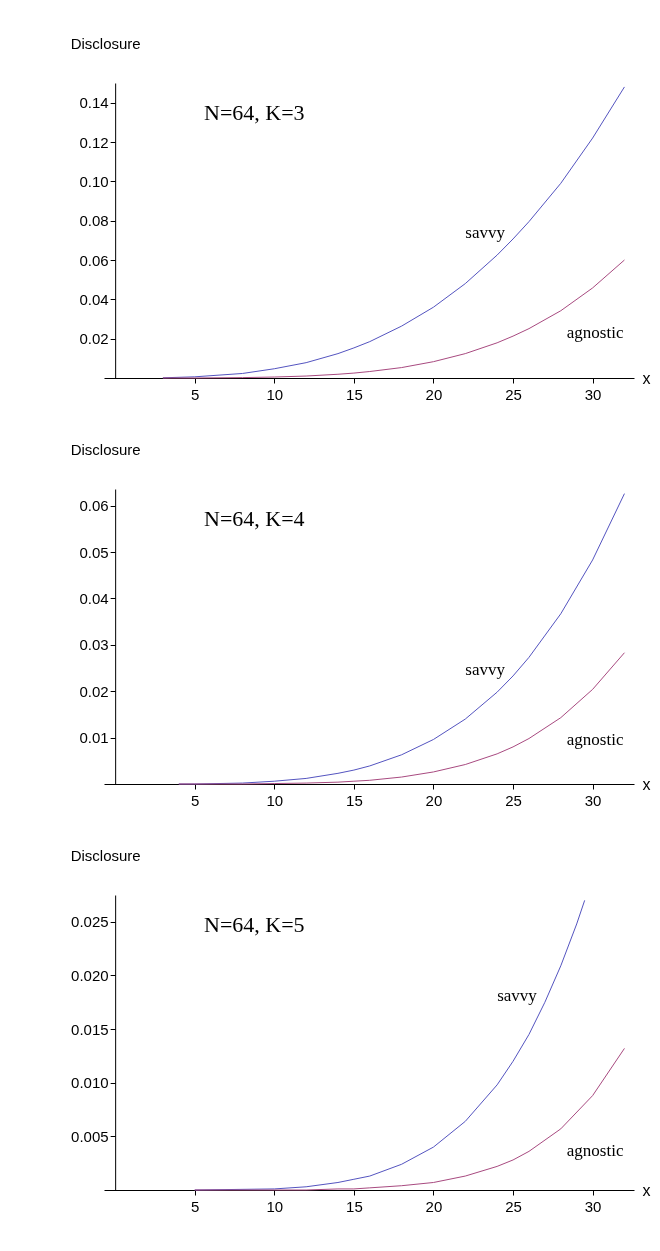 The height and width of the screenshot is (1251, 660). I want to click on y-tick-label: 0.010, so click(90, 1083).